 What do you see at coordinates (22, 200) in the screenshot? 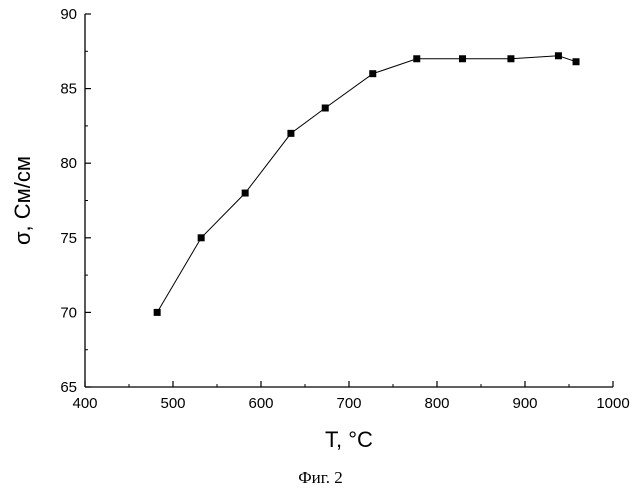
I see `y-axis-title: σ, См/см` at bounding box center [22, 200].